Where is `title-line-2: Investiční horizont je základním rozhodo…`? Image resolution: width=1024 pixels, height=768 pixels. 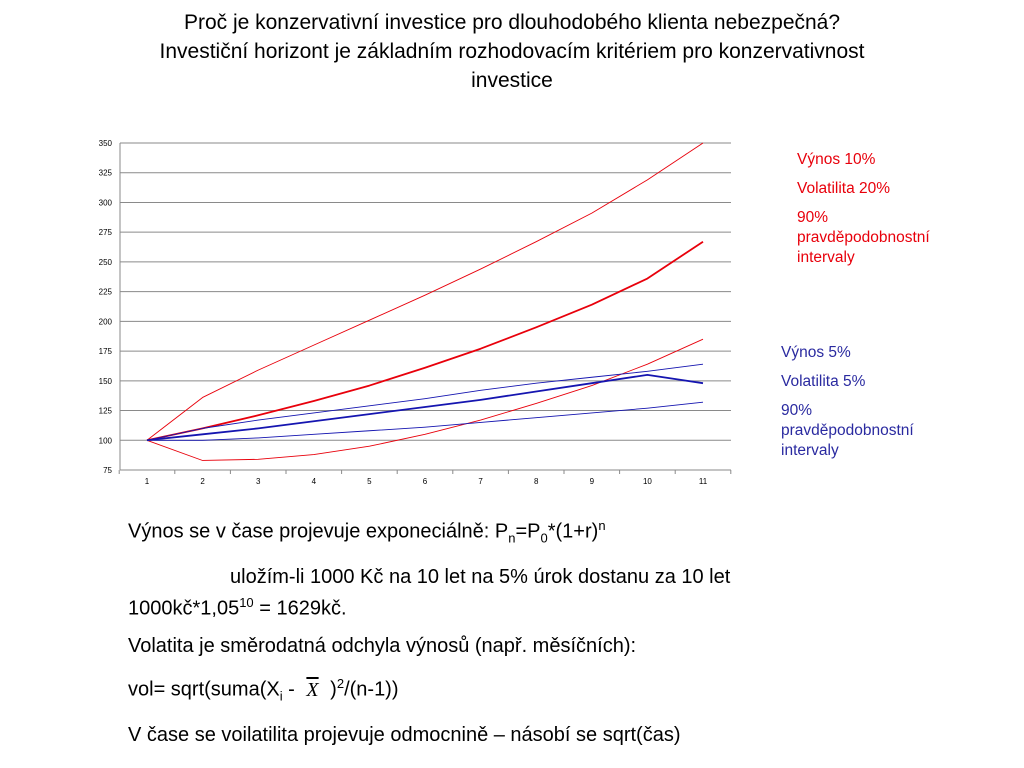 title-line-2: Investiční horizont je základním rozhodo… is located at coordinates (512, 51).